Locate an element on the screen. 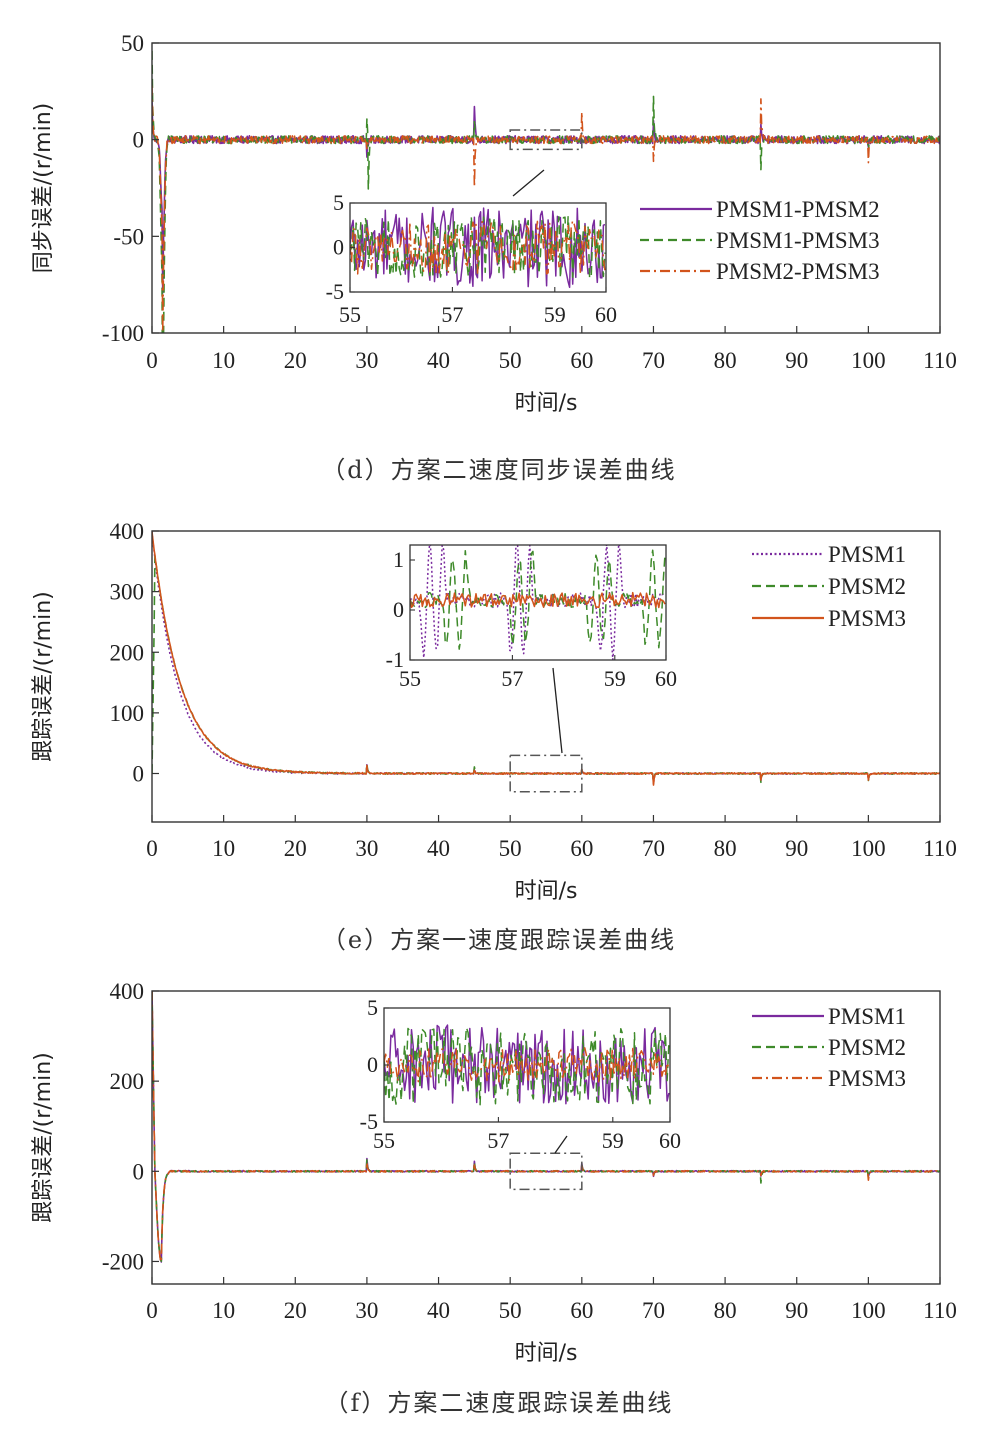  legend: PMSM1-PMSM2 PMSM1-PMSM3 PMSM2-PMSM3 is located at coordinates (760, 240).